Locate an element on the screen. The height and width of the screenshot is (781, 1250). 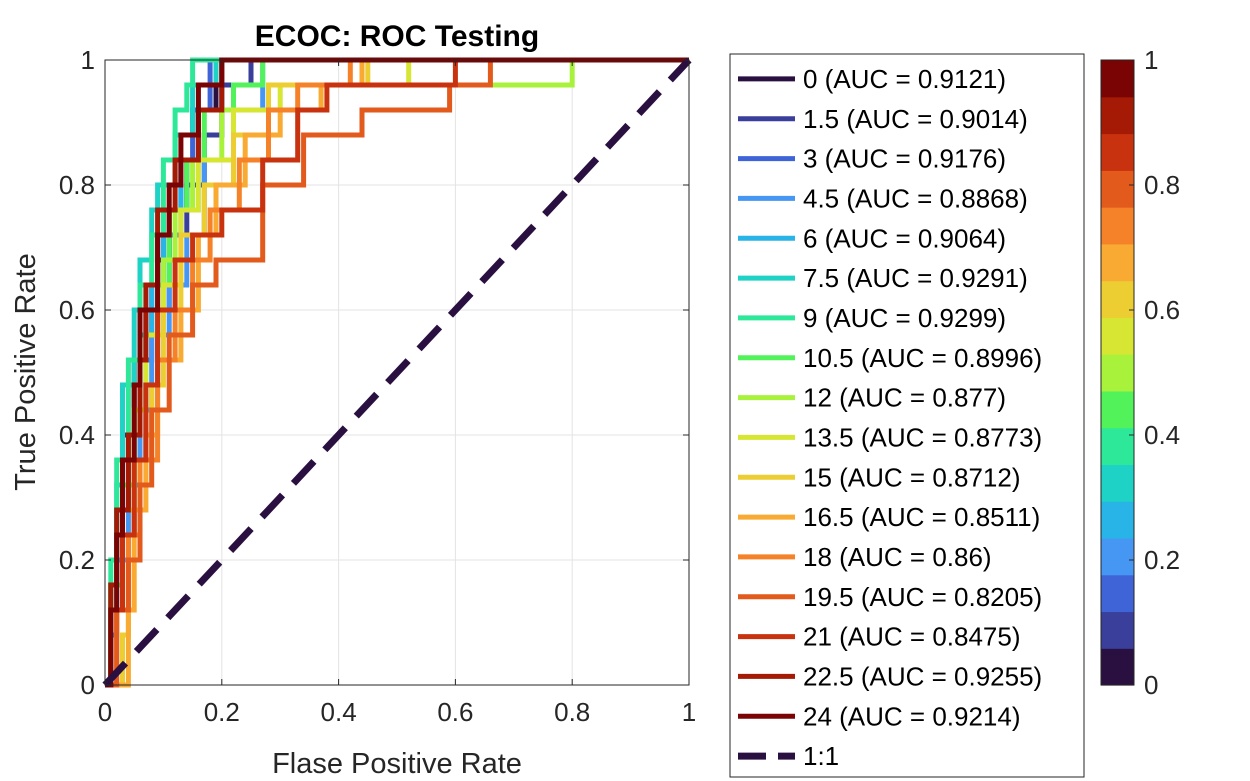
y-tick-label: 0 is located at coordinates (88, 685).